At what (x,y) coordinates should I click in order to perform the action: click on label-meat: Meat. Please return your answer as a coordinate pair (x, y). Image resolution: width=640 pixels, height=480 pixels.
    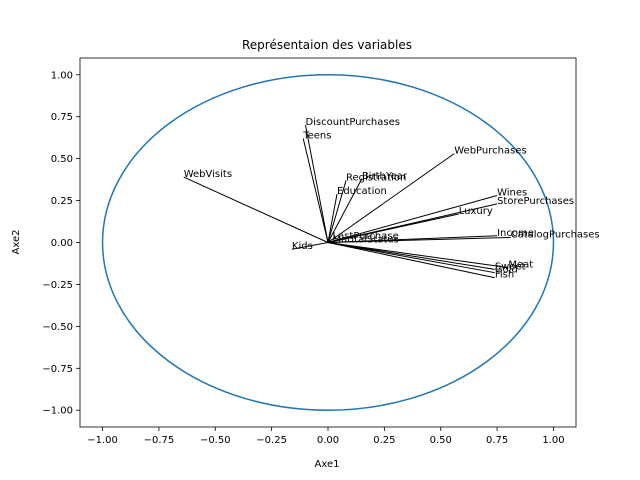
    Looking at the image, I should click on (520, 265).